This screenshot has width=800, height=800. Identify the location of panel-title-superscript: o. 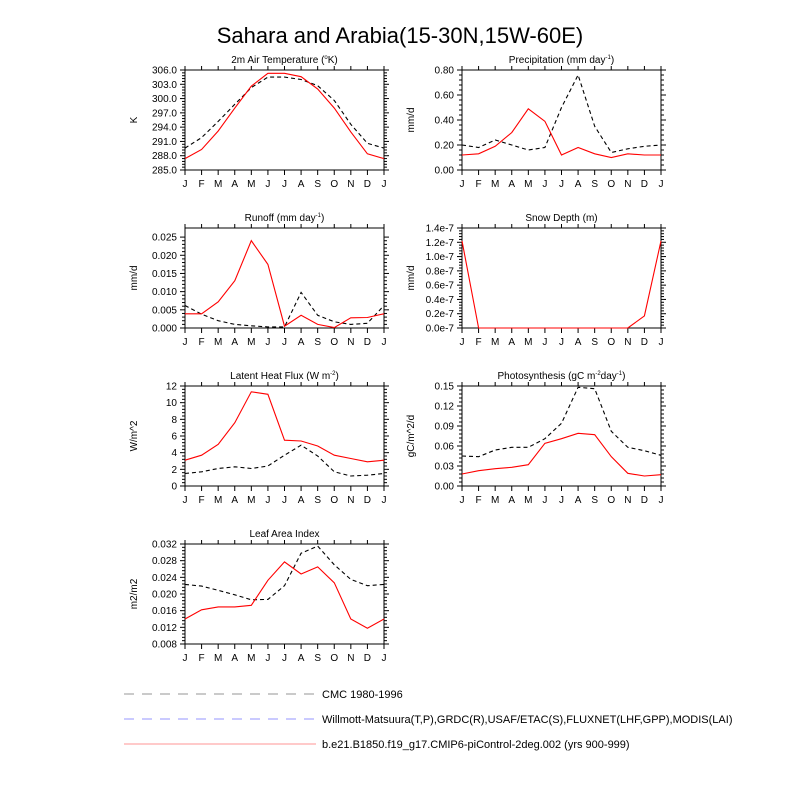
(326, 58).